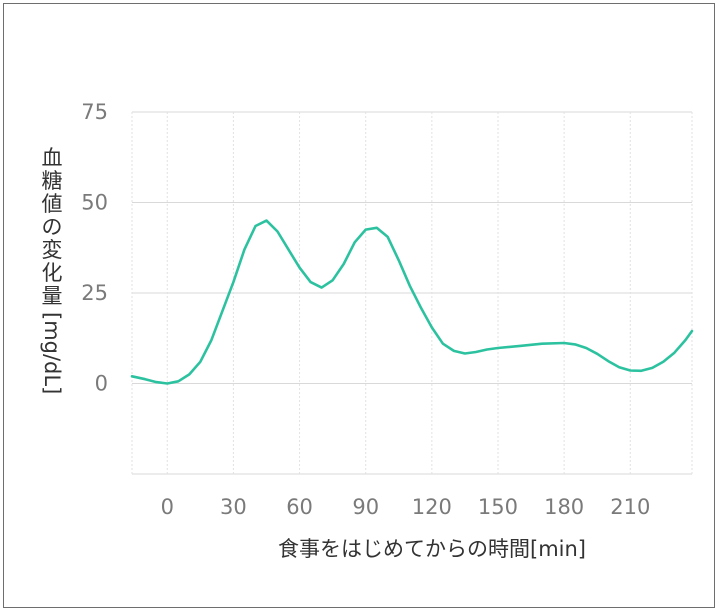 This screenshot has height=613, width=720. Describe the element at coordinates (52, 250) in the screenshot. I see `y-axis-title-char: 変` at that location.